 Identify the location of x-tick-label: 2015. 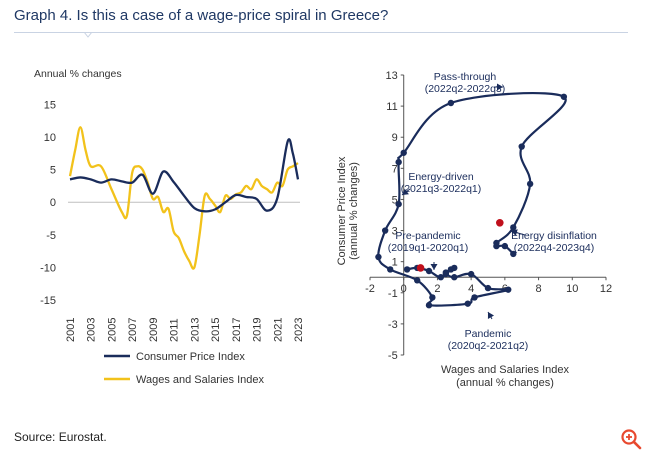
(216, 330).